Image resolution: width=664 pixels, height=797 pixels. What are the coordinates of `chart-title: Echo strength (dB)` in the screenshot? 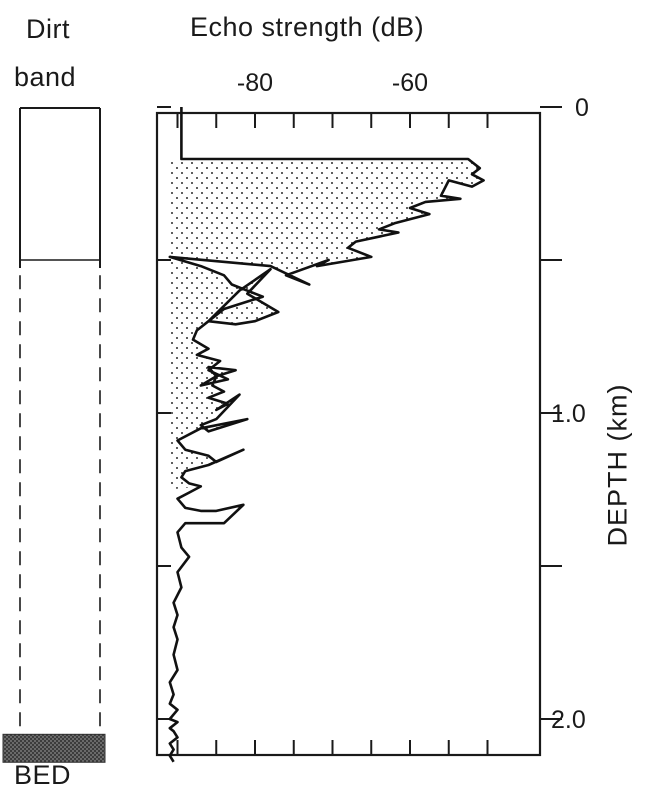 It's located at (307, 27).